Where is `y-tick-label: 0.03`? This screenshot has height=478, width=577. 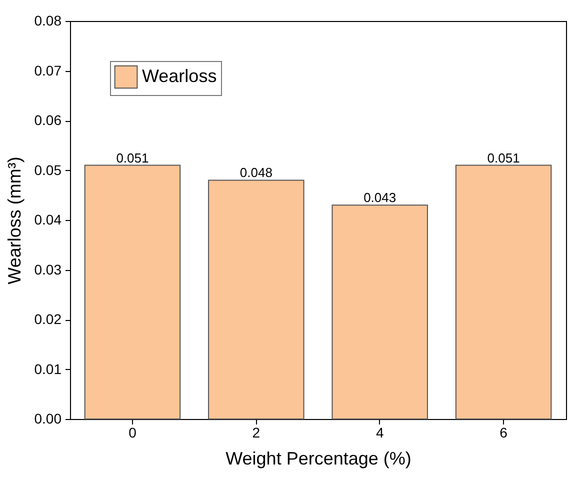 y-tick-label: 0.03 is located at coordinates (48, 269).